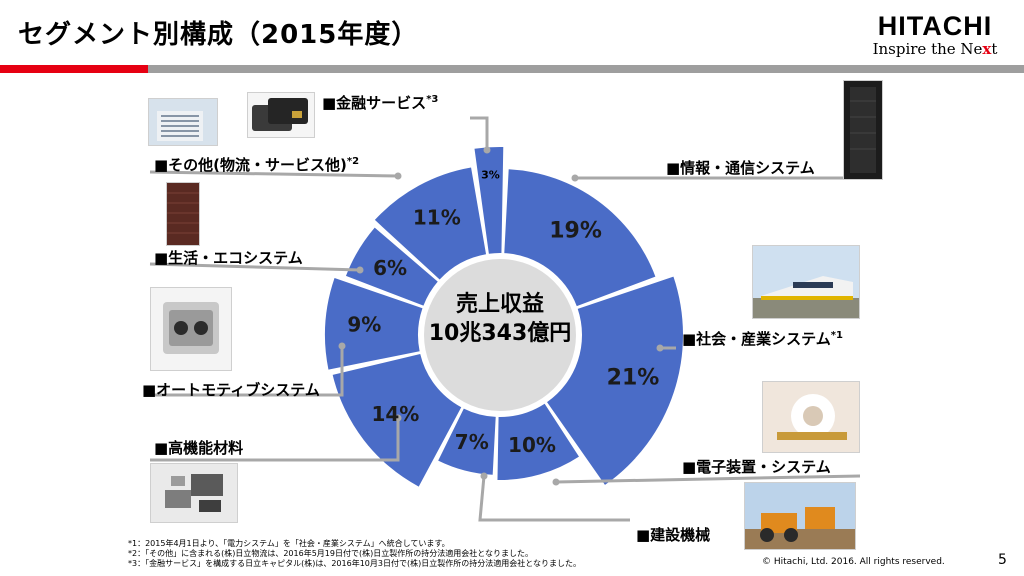 This screenshot has width=1024, height=576. What do you see at coordinates (183, 214) in the screenshot?
I see `refrigerator-photo` at bounding box center [183, 214].